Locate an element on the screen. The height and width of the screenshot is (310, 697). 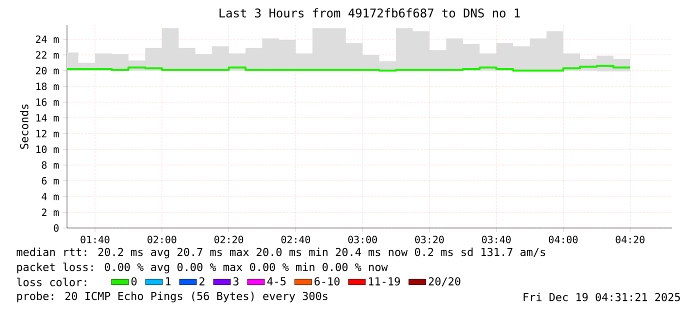
y-tick-label: 10 m is located at coordinates (47, 150).